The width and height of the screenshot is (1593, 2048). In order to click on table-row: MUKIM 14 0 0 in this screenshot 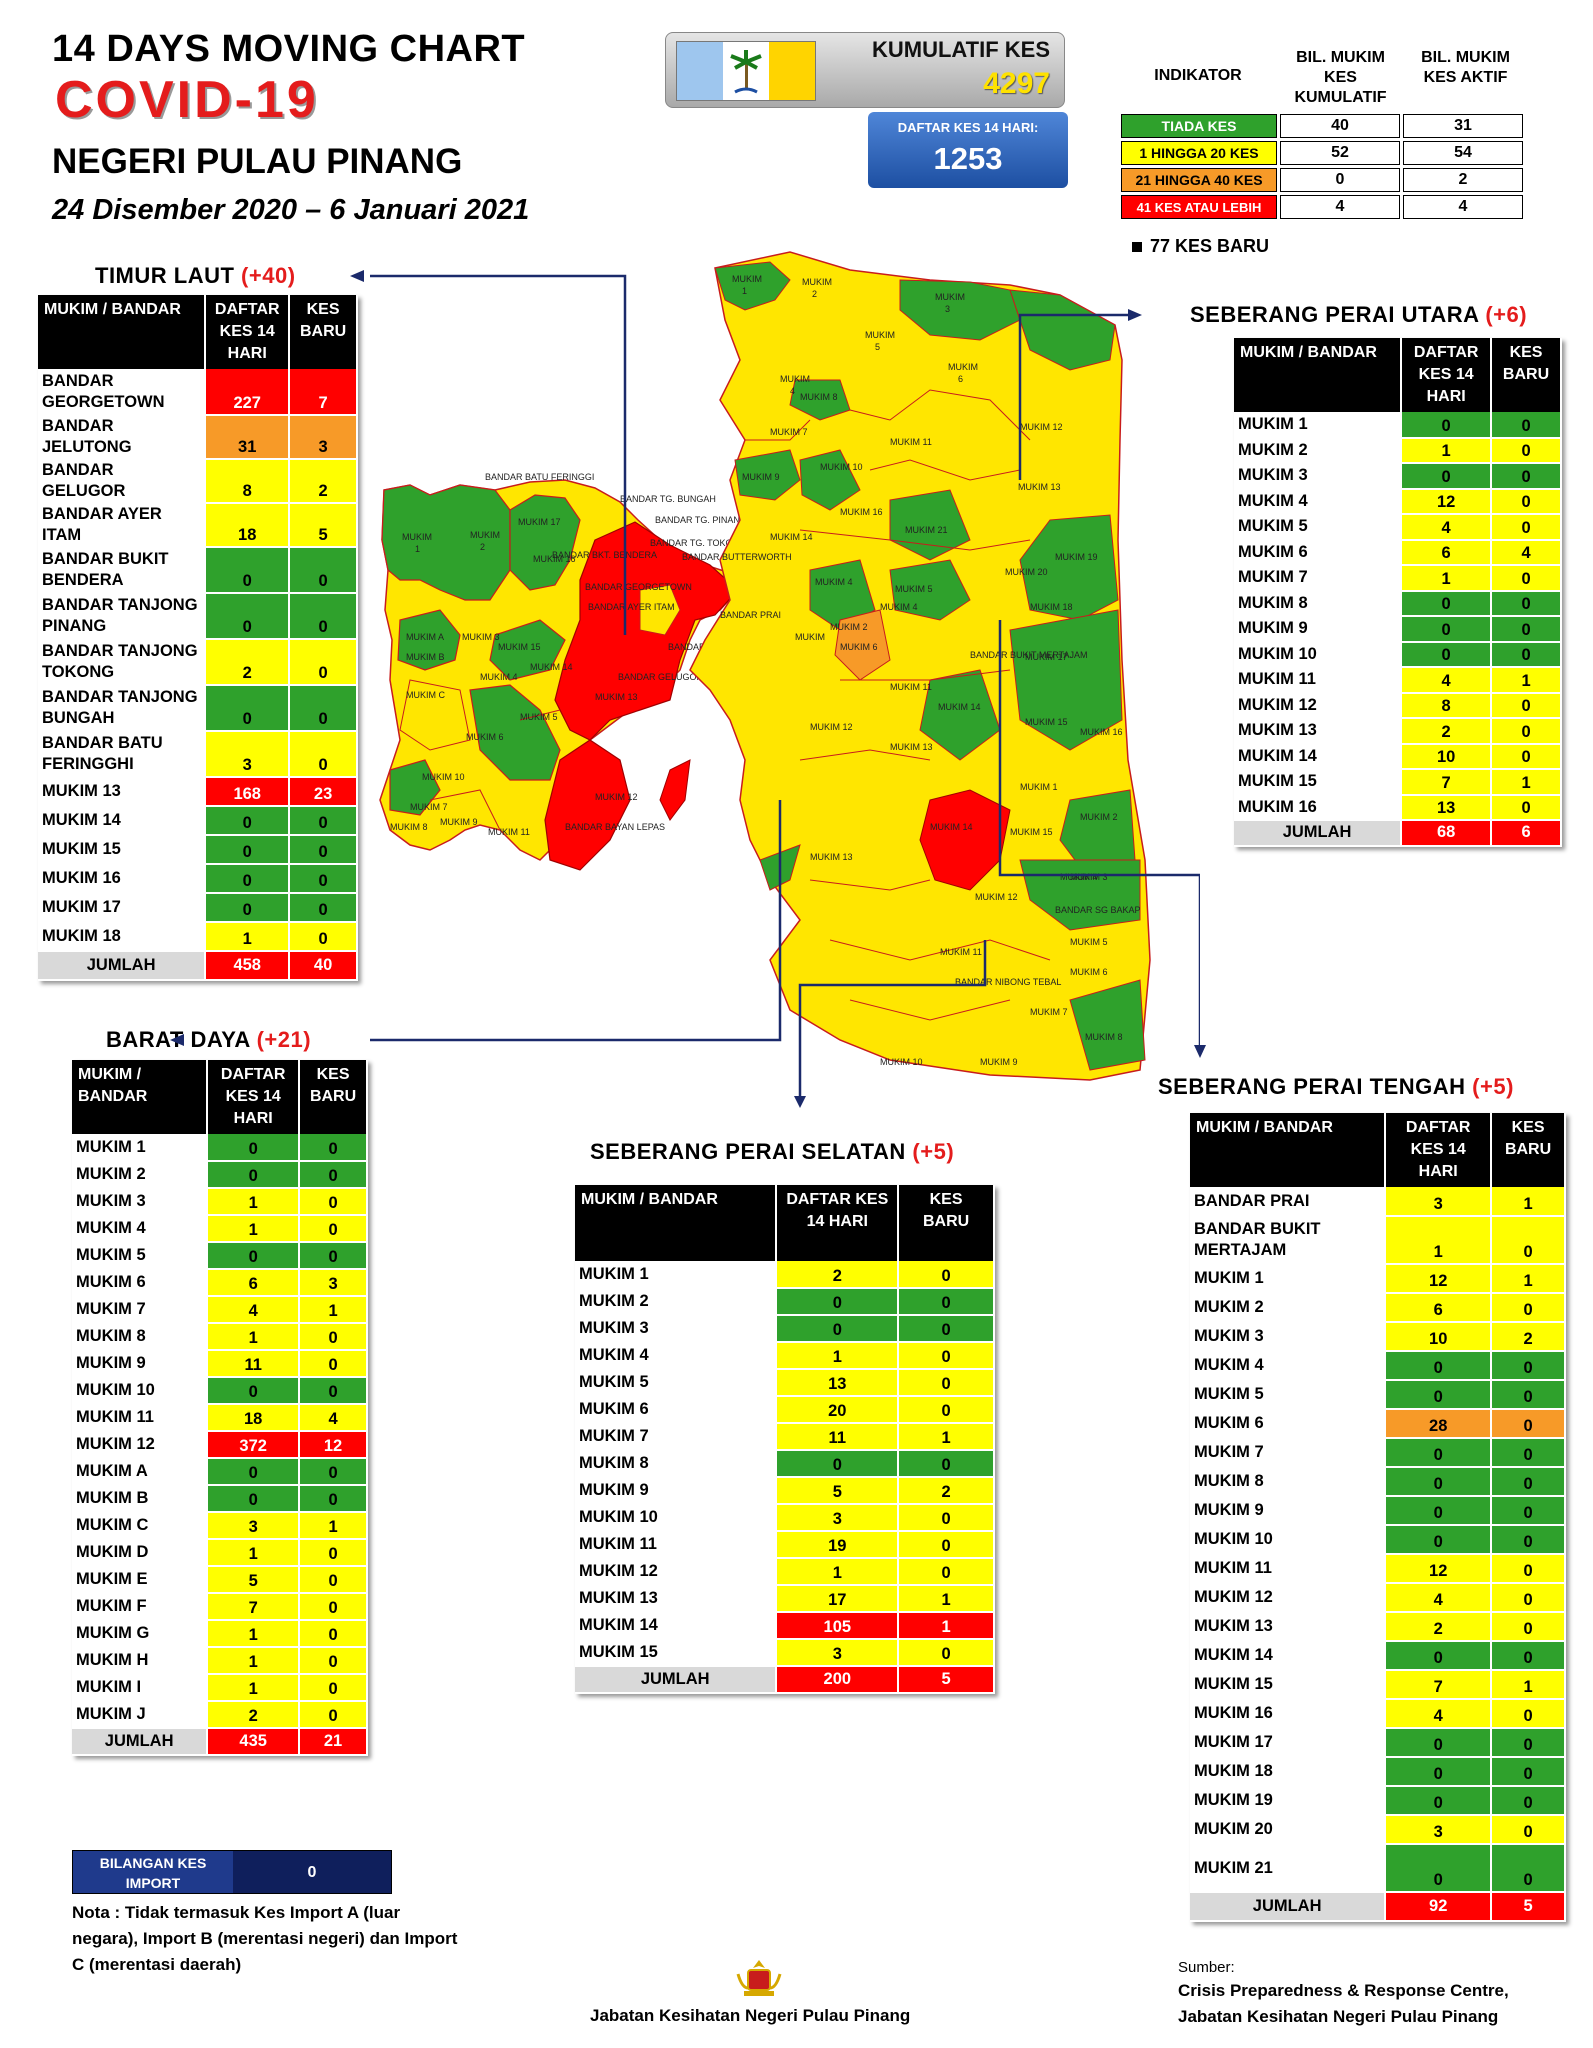, I will do `click(1378, 1656)`.